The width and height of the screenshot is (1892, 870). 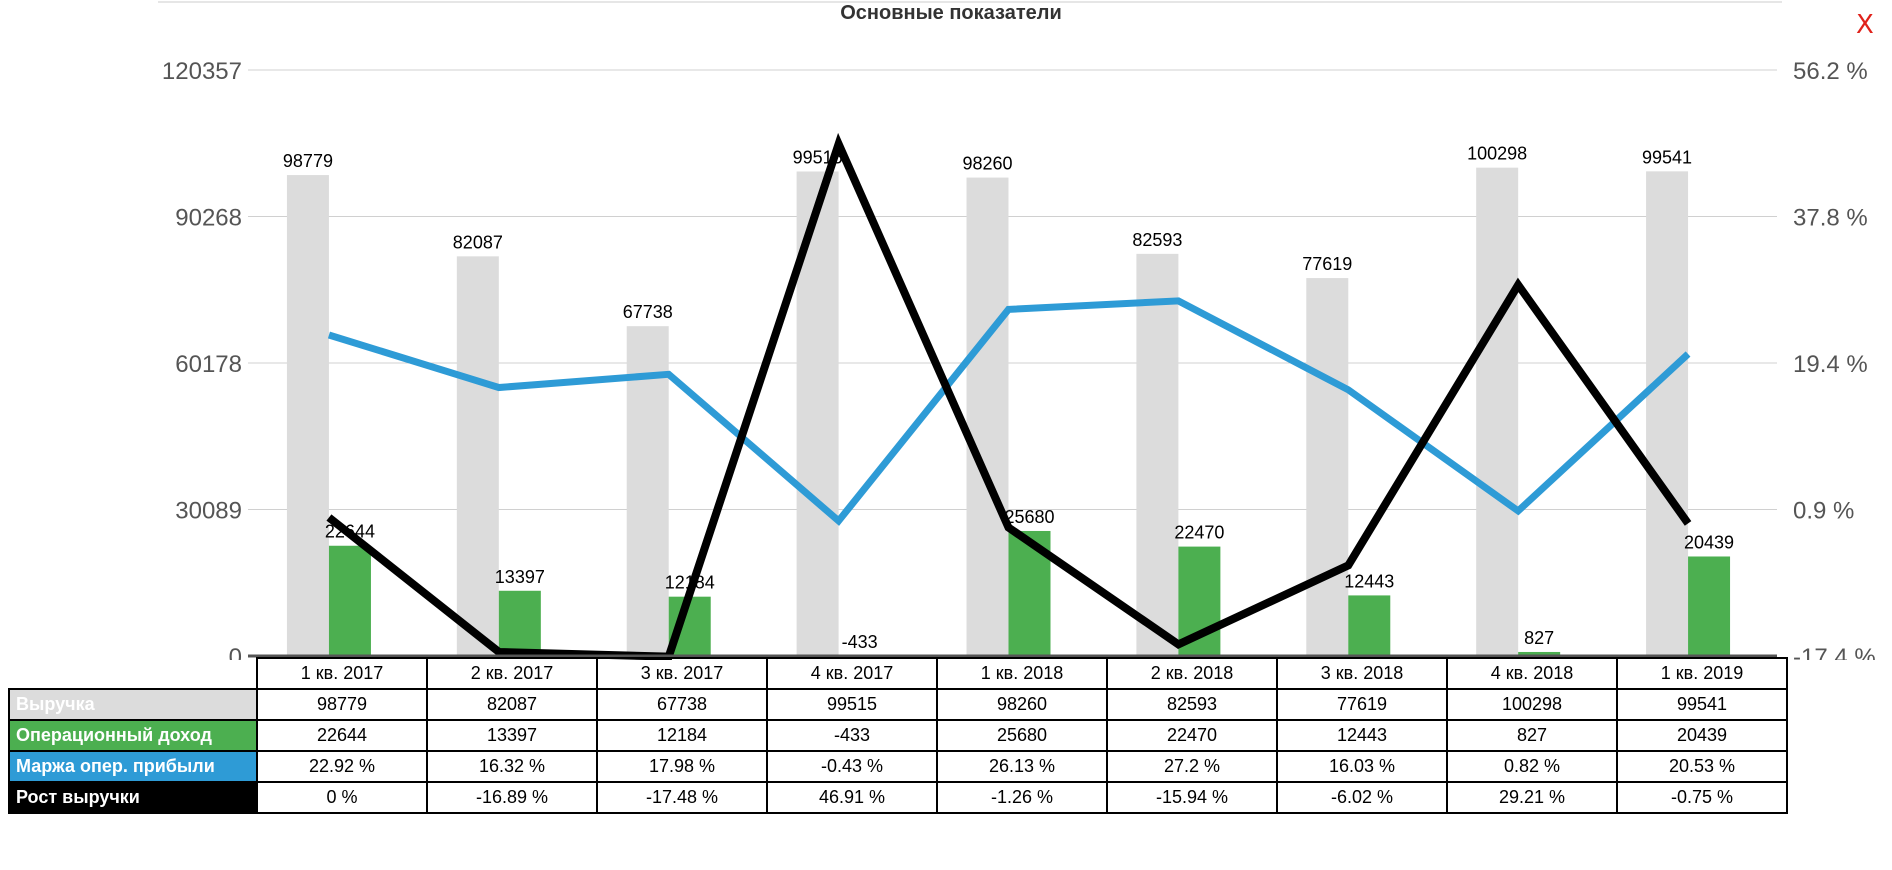 I want to click on table-cell: 22470, so click(x=1192, y=735).